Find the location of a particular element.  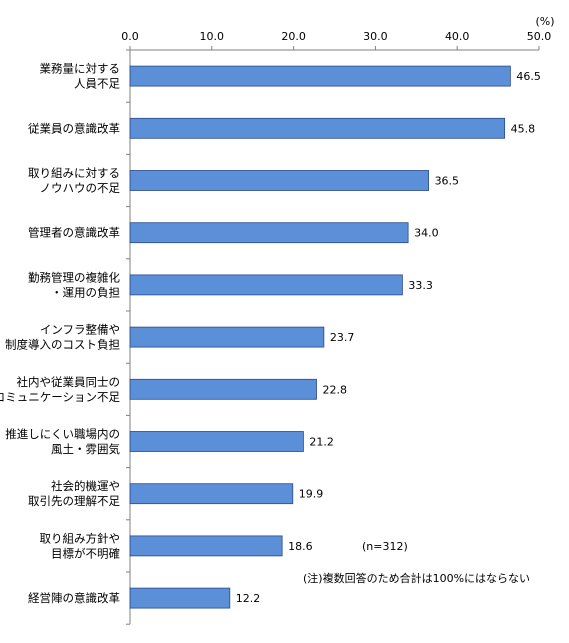

category-label: インフラ整備や is located at coordinates (80, 330).